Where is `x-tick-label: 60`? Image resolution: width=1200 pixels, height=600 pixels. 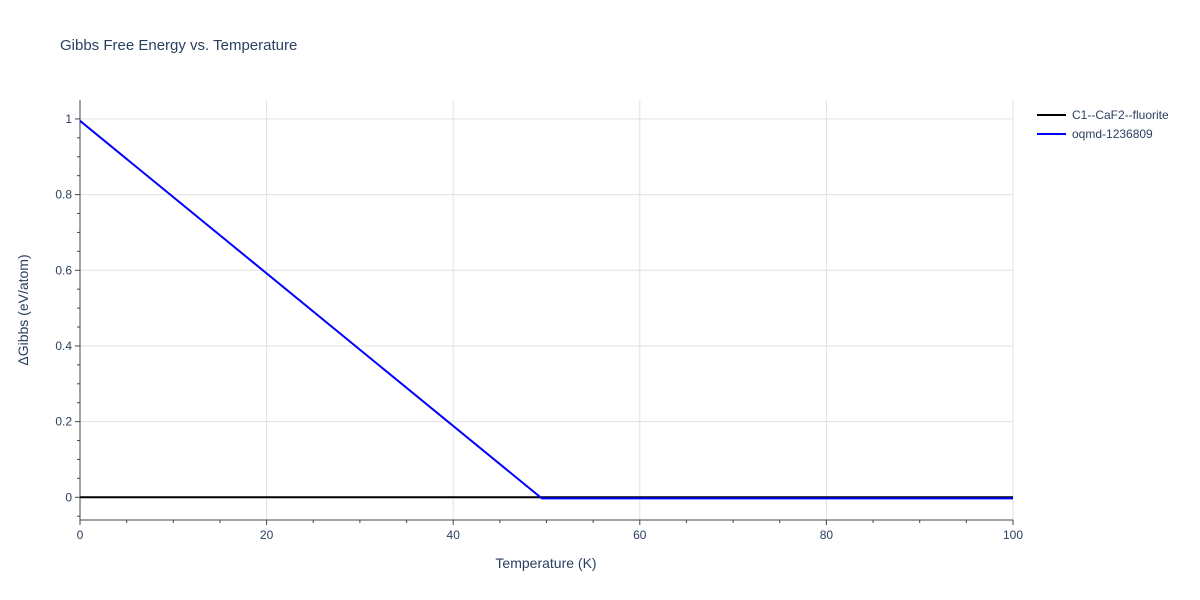 x-tick-label: 60 is located at coordinates (640, 535).